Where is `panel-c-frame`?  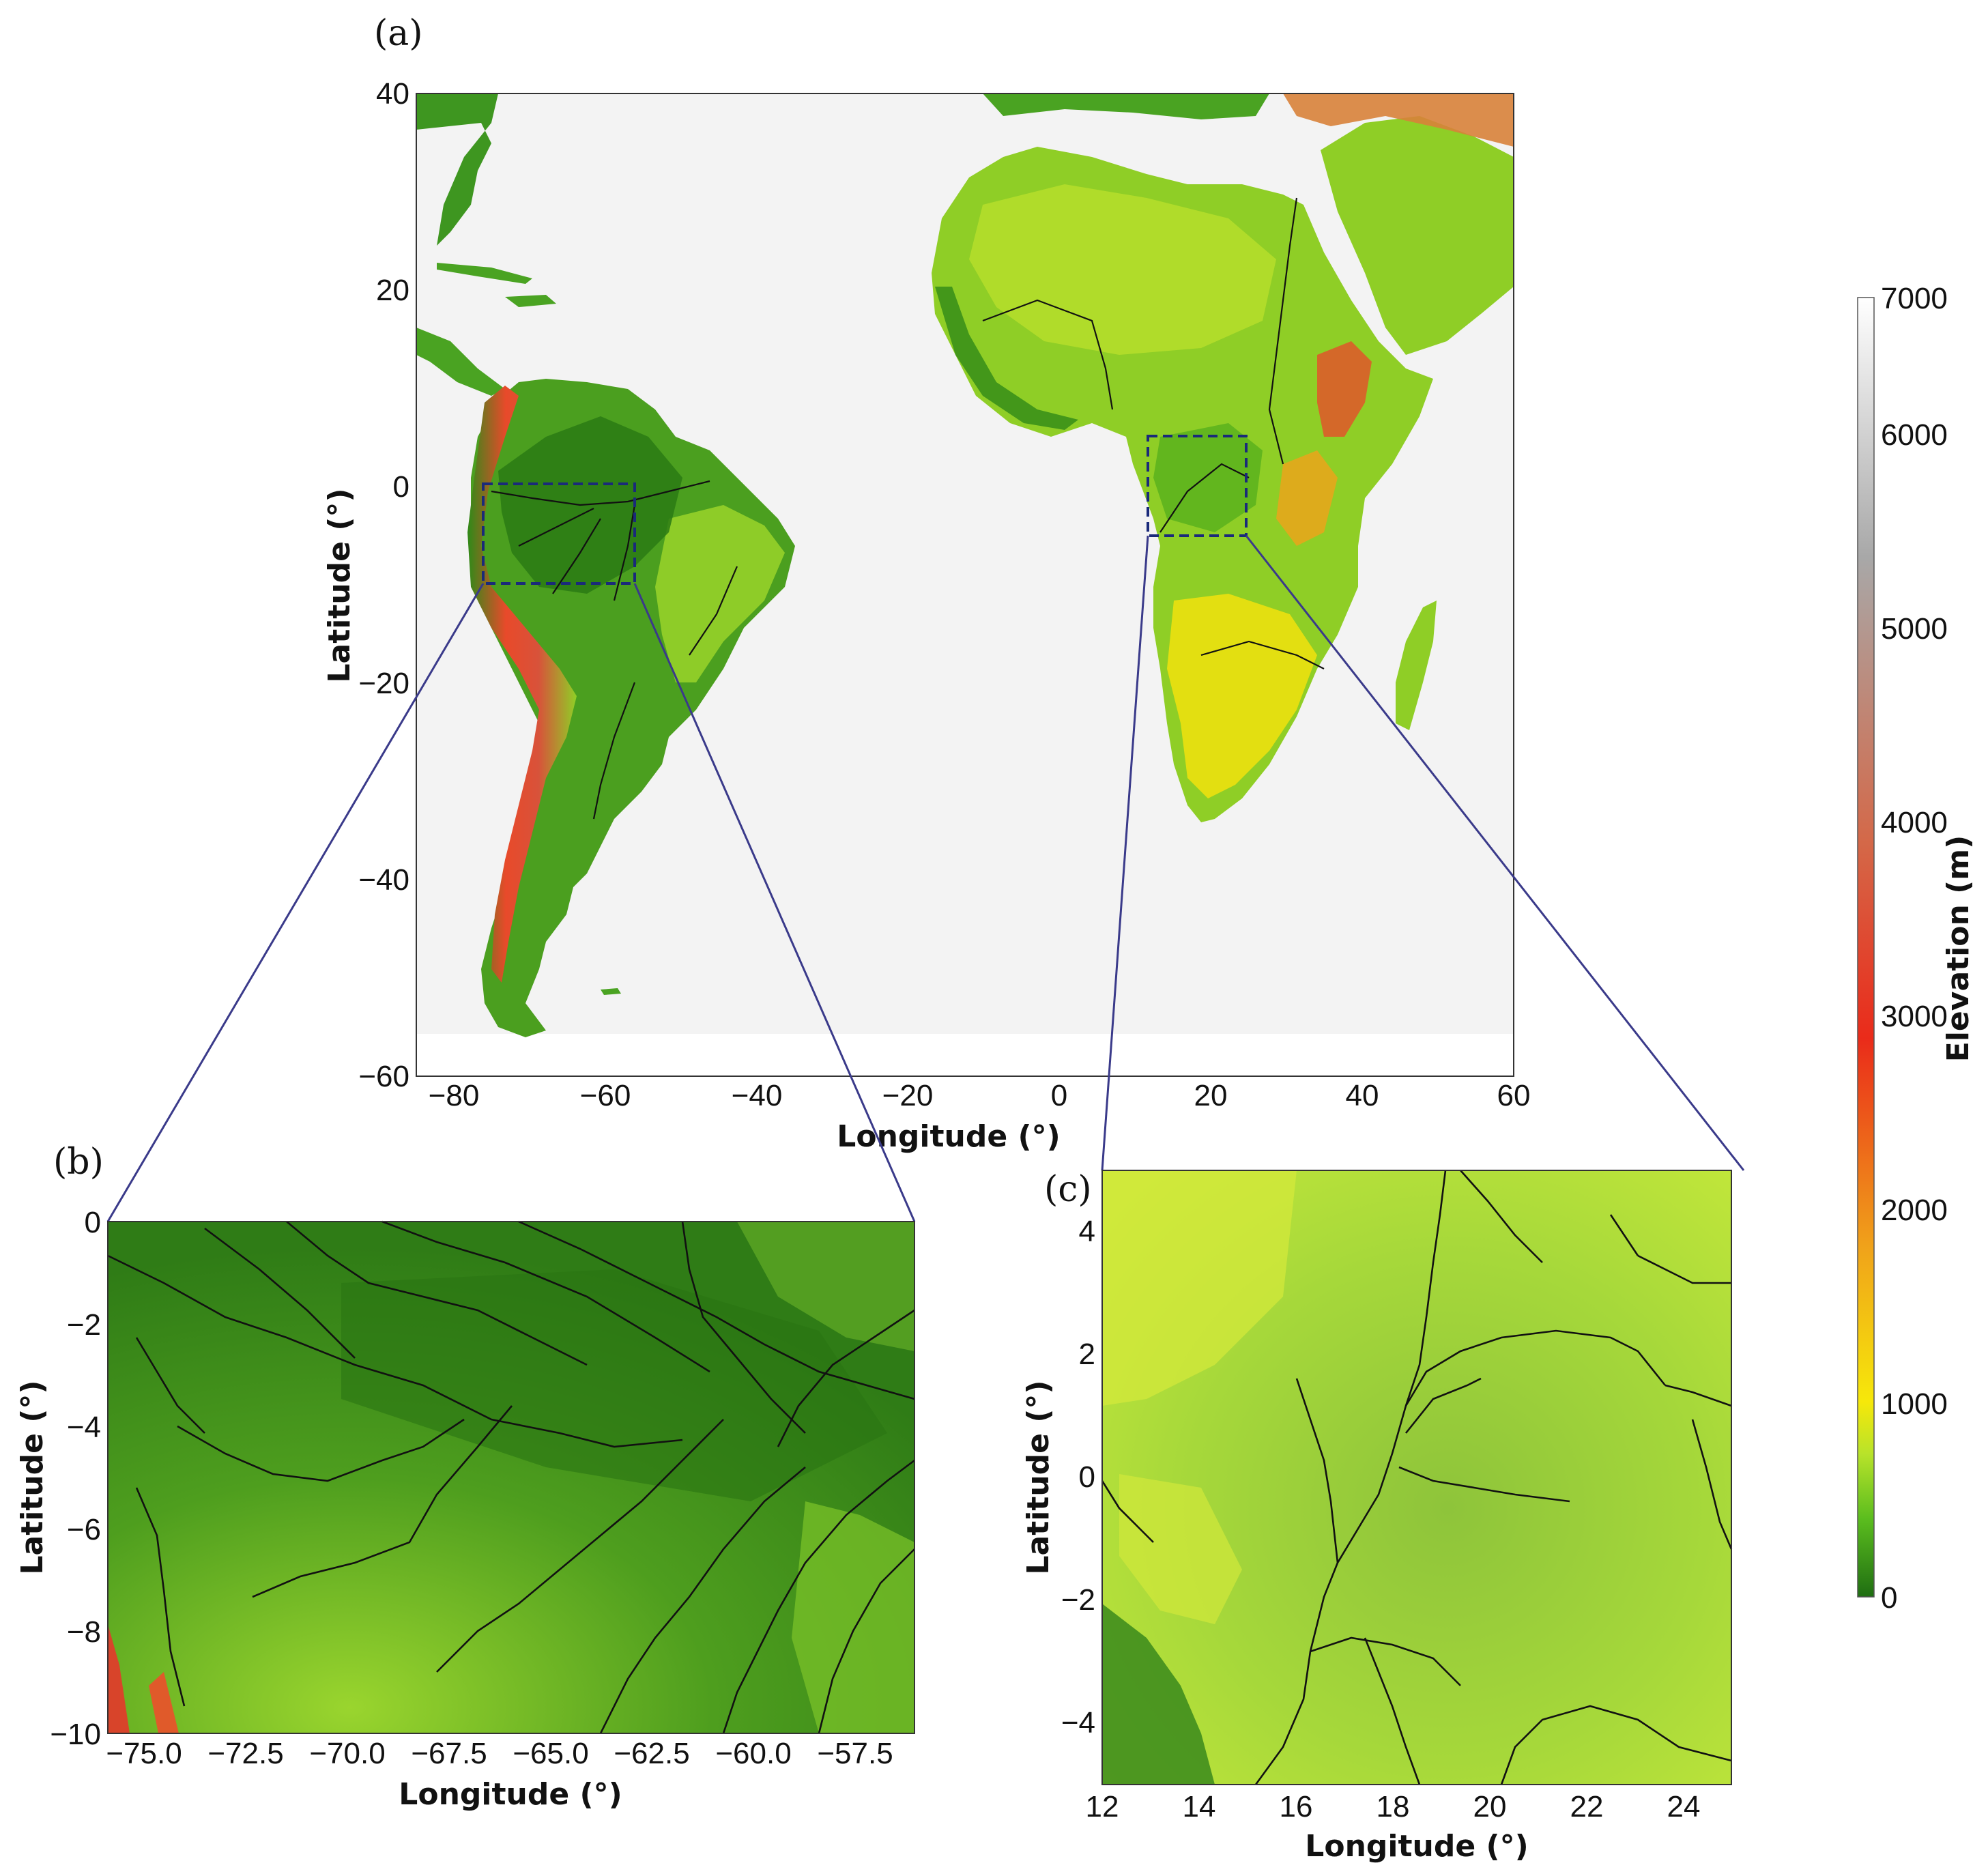 panel-c-frame is located at coordinates (1417, 1478).